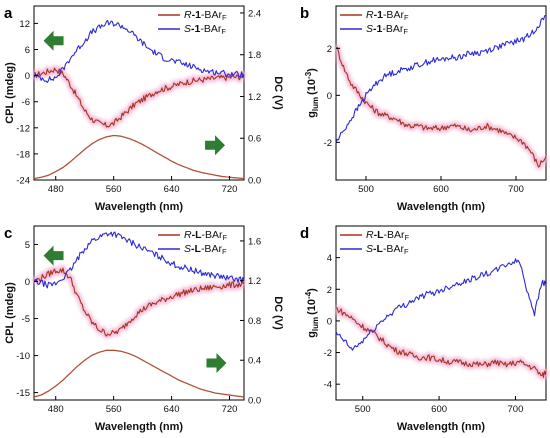 The height and width of the screenshot is (438, 550). I want to click on y2-tick-label: 2.4, so click(254, 13).